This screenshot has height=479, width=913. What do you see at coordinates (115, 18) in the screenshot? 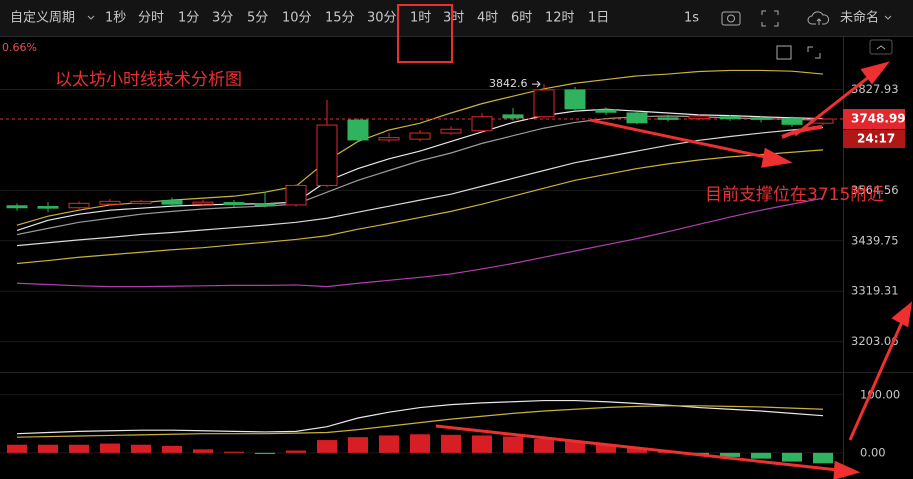
I see `interval-button: 1秒` at bounding box center [115, 18].